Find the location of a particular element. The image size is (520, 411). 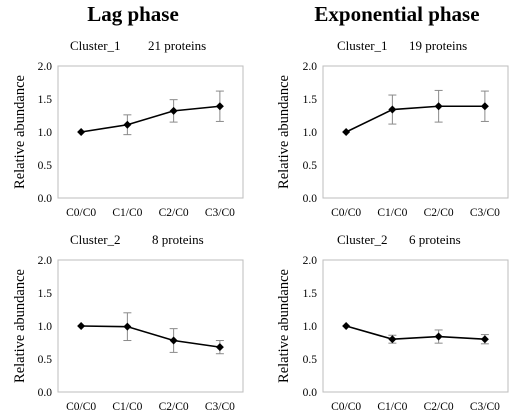

protein-count: 21 proteins is located at coordinates (177, 45).